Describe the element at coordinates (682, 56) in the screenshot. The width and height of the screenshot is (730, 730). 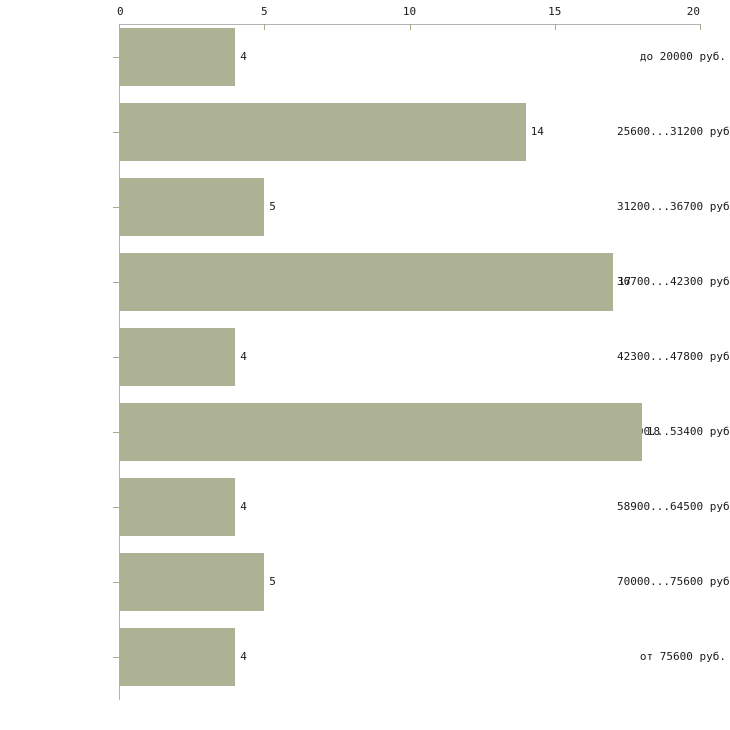
I see `category-label: до 20000 руб.` at that location.